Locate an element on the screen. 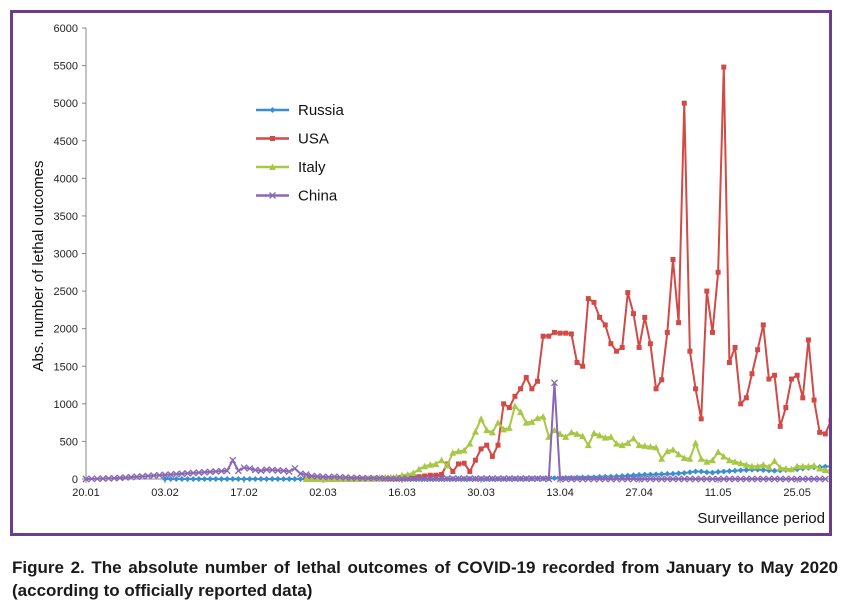  legend-item-usa: USA is located at coordinates (292, 139).